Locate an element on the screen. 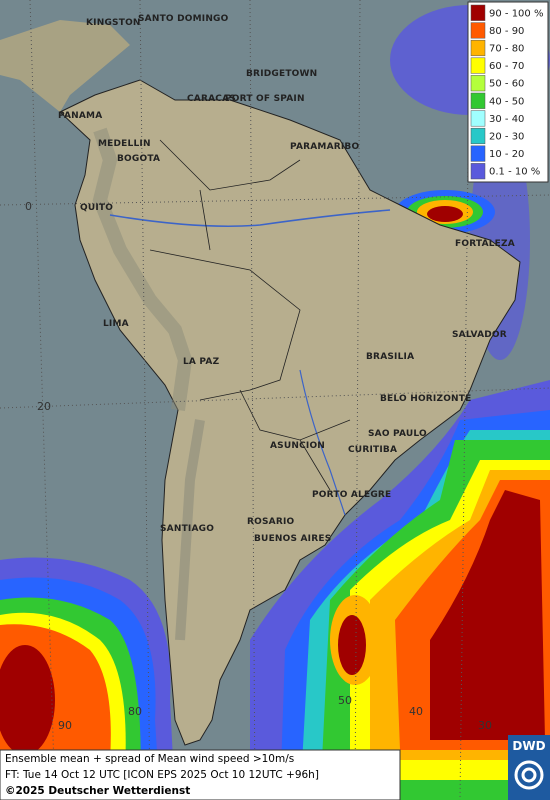 The height and width of the screenshot is (800, 550). city-label: CARACAS is located at coordinates (211, 99).